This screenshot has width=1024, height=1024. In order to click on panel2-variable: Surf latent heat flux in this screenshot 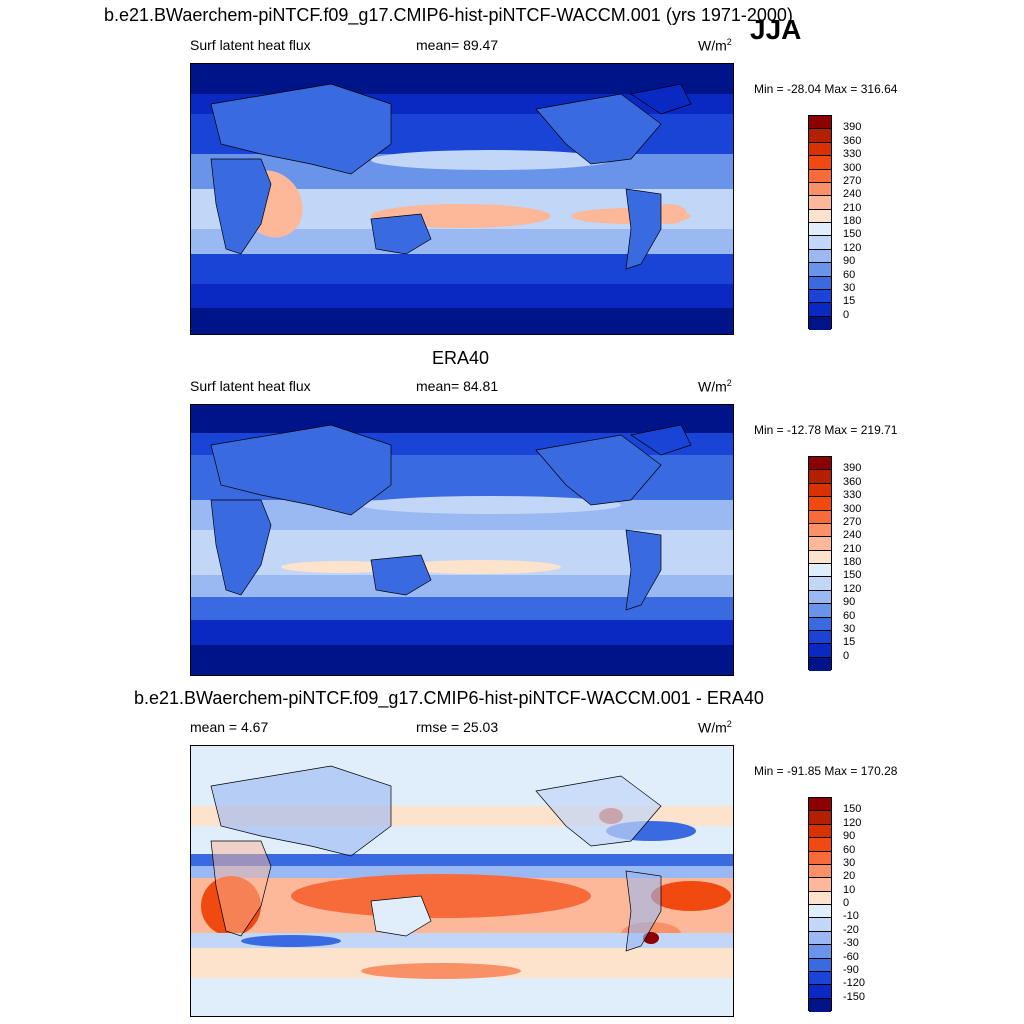, I will do `click(250, 386)`.